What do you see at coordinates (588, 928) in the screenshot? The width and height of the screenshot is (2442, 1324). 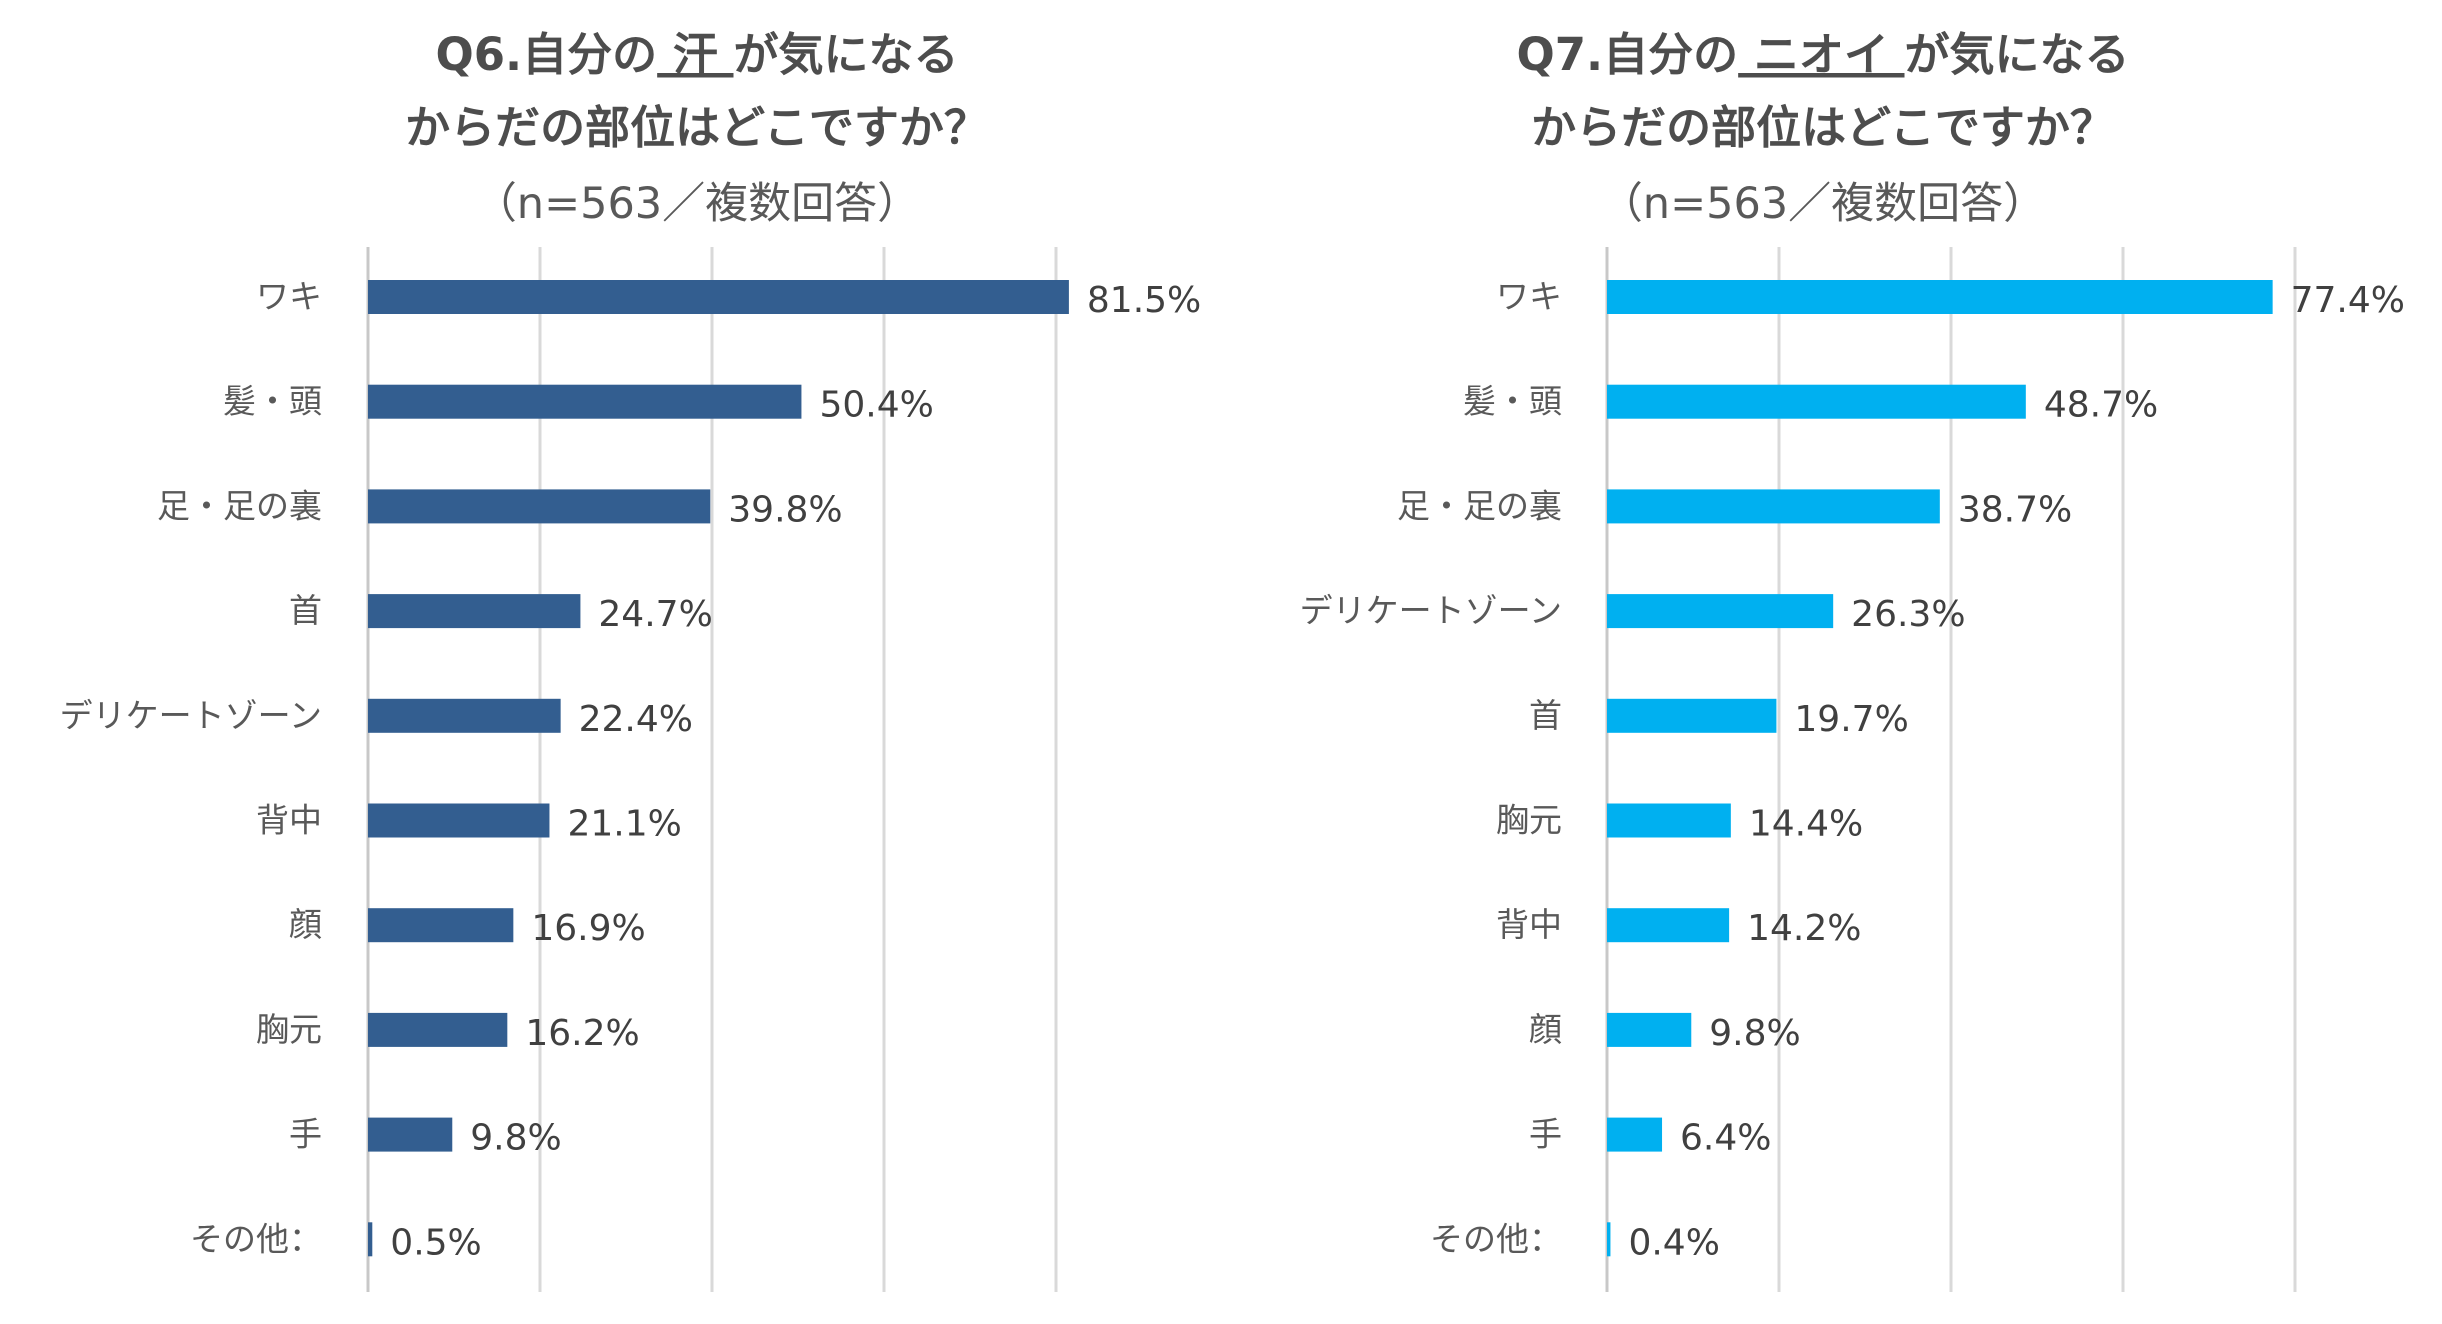 I see `data-label: 16.9%` at bounding box center [588, 928].